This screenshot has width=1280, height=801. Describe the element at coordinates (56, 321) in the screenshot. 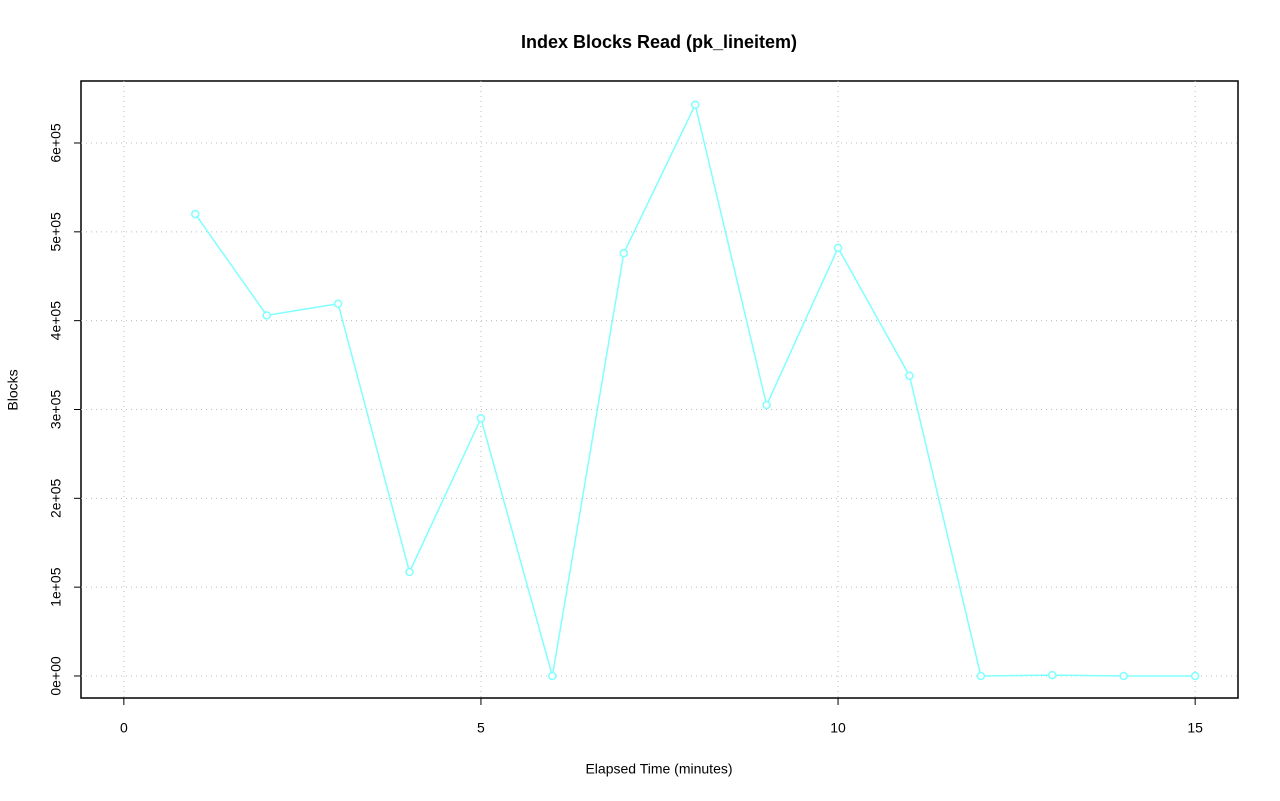

I see `y-tick-label: 4e+05` at that location.